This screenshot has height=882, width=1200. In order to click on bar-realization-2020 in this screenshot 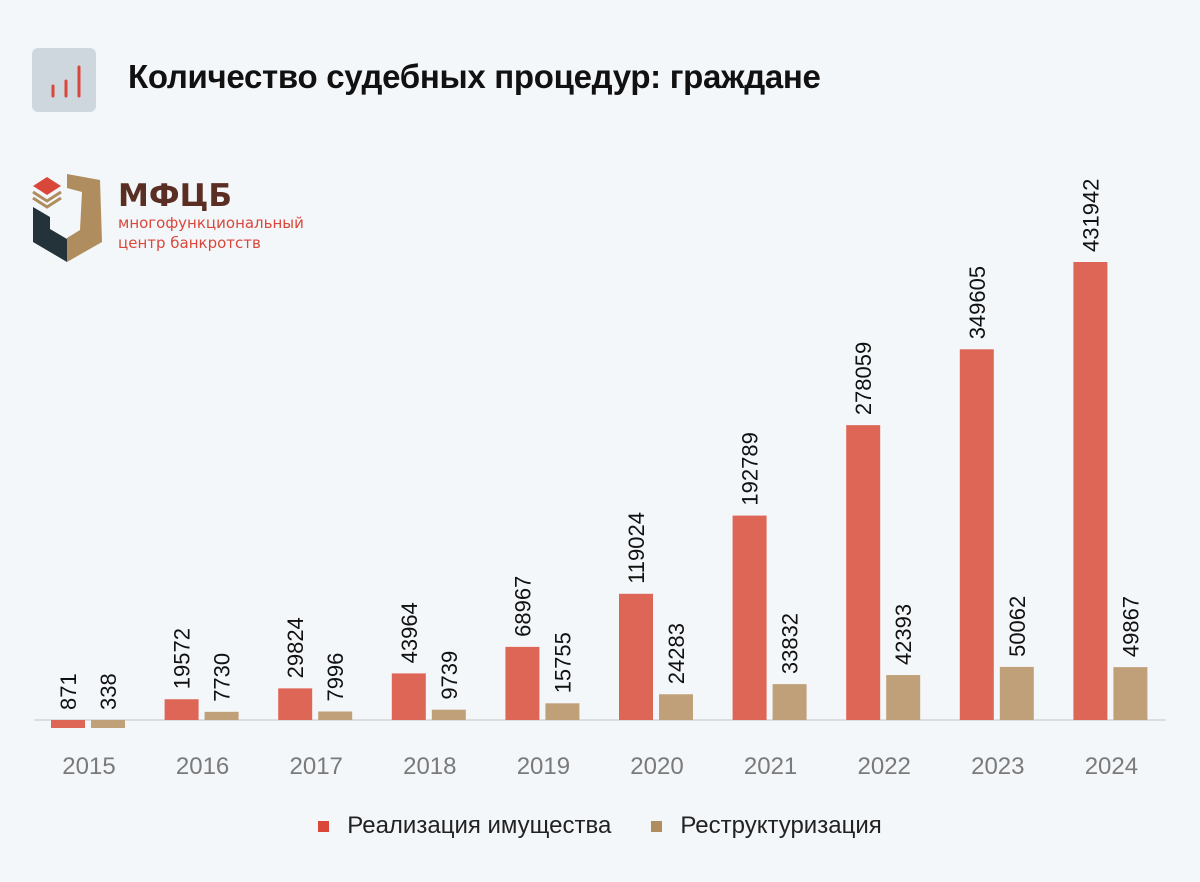, I will do `click(636, 656)`.